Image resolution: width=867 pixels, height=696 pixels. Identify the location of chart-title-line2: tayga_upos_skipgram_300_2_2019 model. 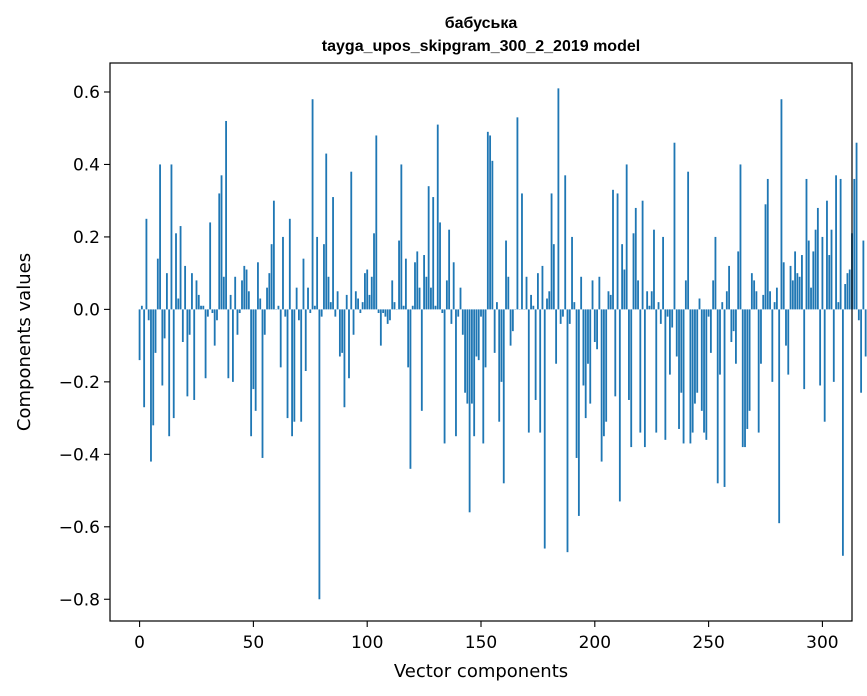
(481, 46).